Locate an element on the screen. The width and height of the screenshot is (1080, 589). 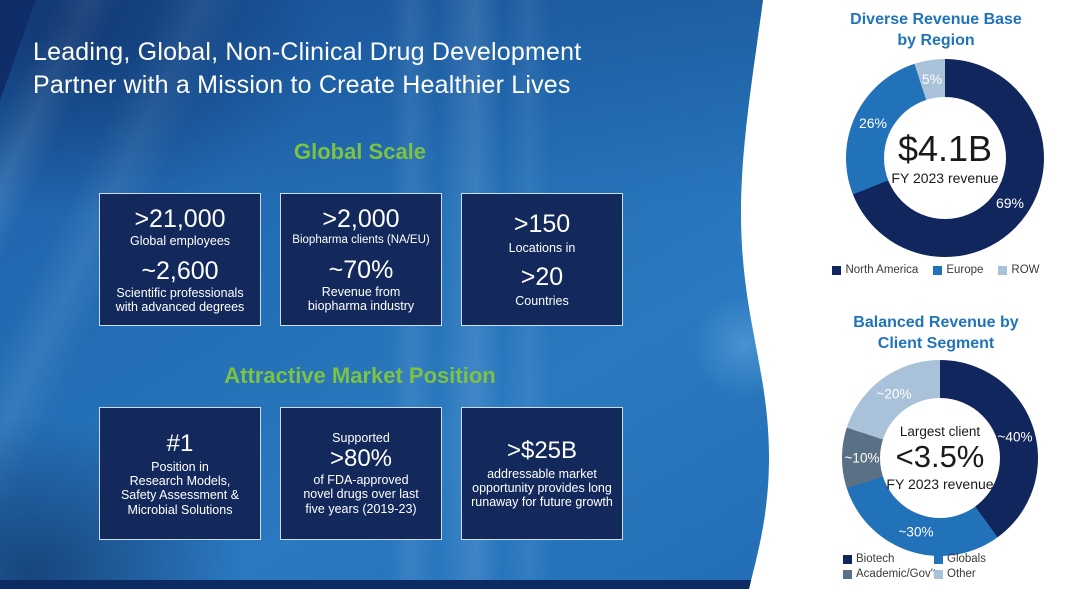
stat-value: >21,000 is located at coordinates (180, 218).